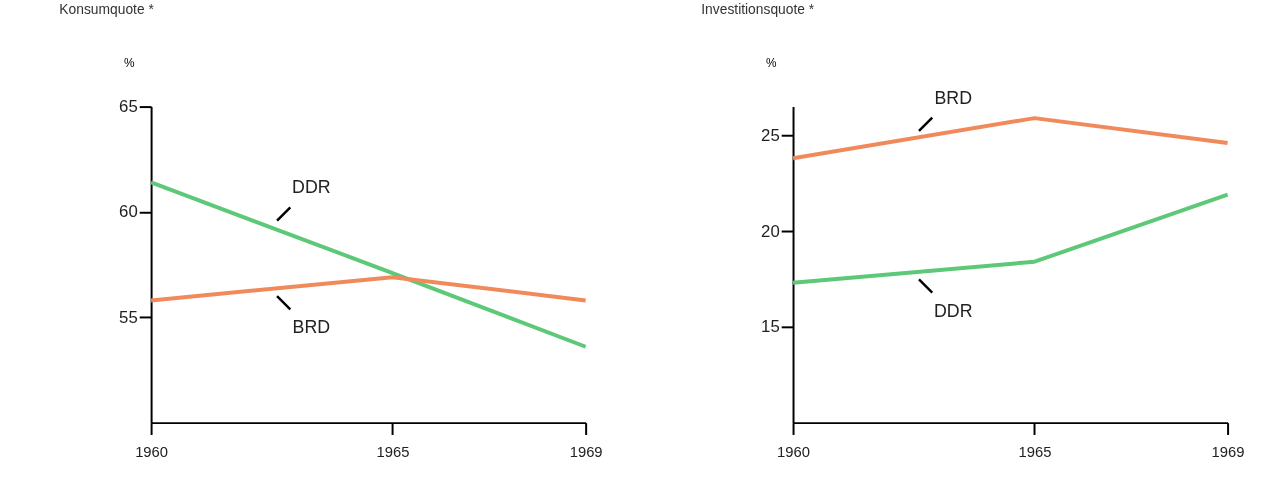  I want to click on chart-title: Konsumquote *, so click(107, 8).